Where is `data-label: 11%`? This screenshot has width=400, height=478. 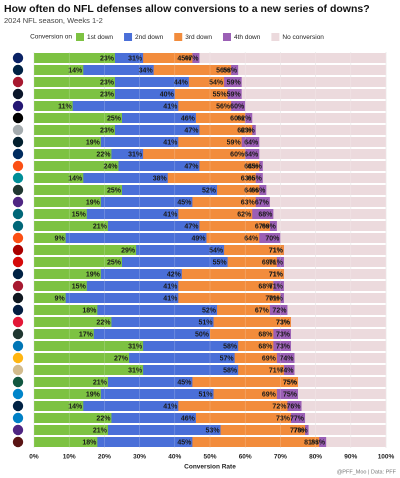
data-label: 11% is located at coordinates (65, 106).